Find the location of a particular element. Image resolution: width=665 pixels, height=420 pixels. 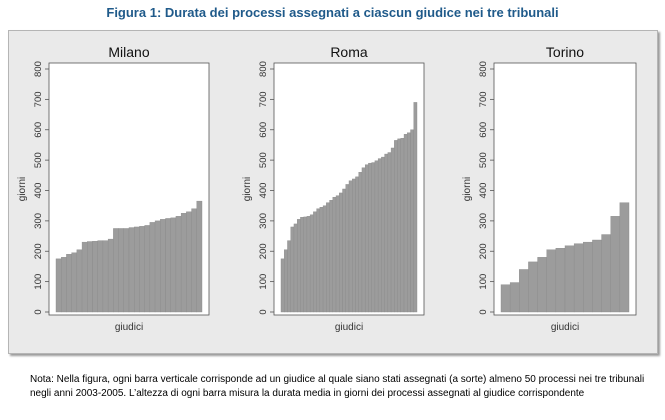

y-tick-label: 500 is located at coordinates (483, 160).